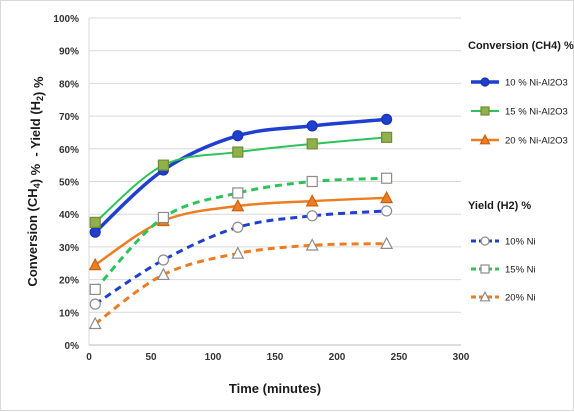 The image size is (574, 412). I want to click on legend-label: 10% Ni, so click(520, 242).